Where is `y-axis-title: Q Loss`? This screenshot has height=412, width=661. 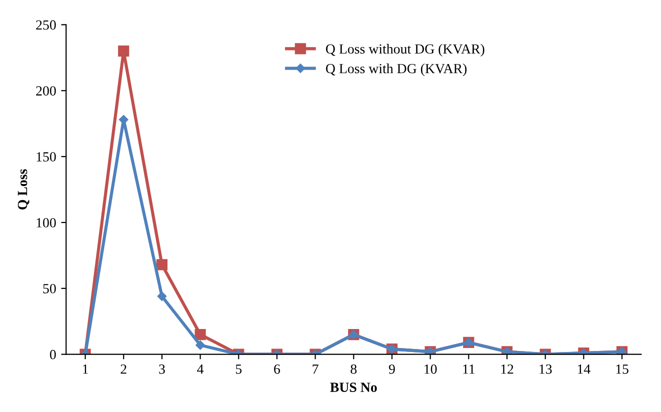 y-axis-title: Q Loss is located at coordinates (24, 189).